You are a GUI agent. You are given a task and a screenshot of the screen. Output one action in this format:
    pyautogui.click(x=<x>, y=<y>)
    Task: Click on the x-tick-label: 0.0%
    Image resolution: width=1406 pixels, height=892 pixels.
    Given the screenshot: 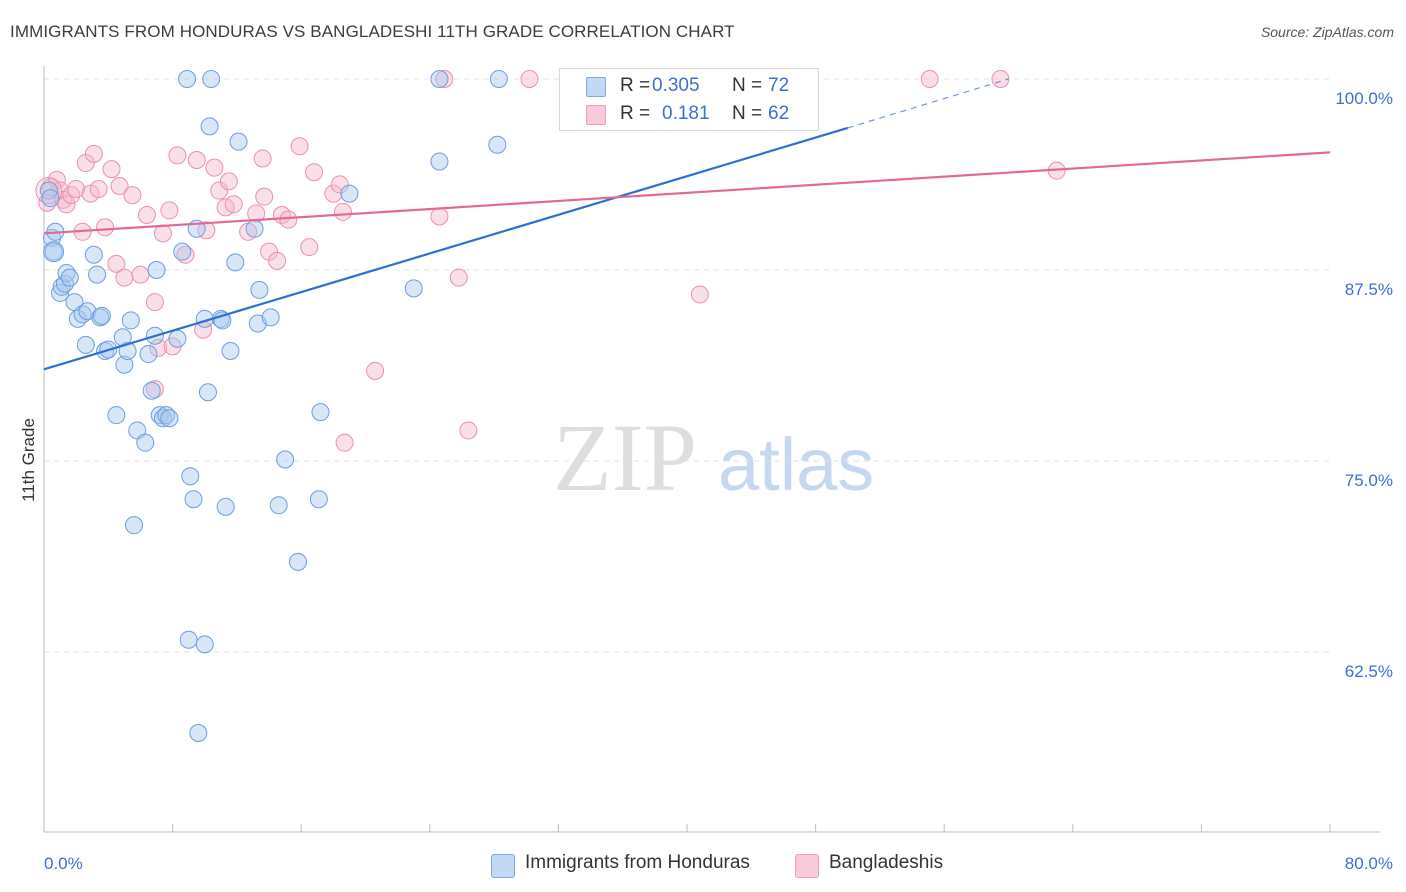 What is the action you would take?
    pyautogui.click(x=63, y=863)
    